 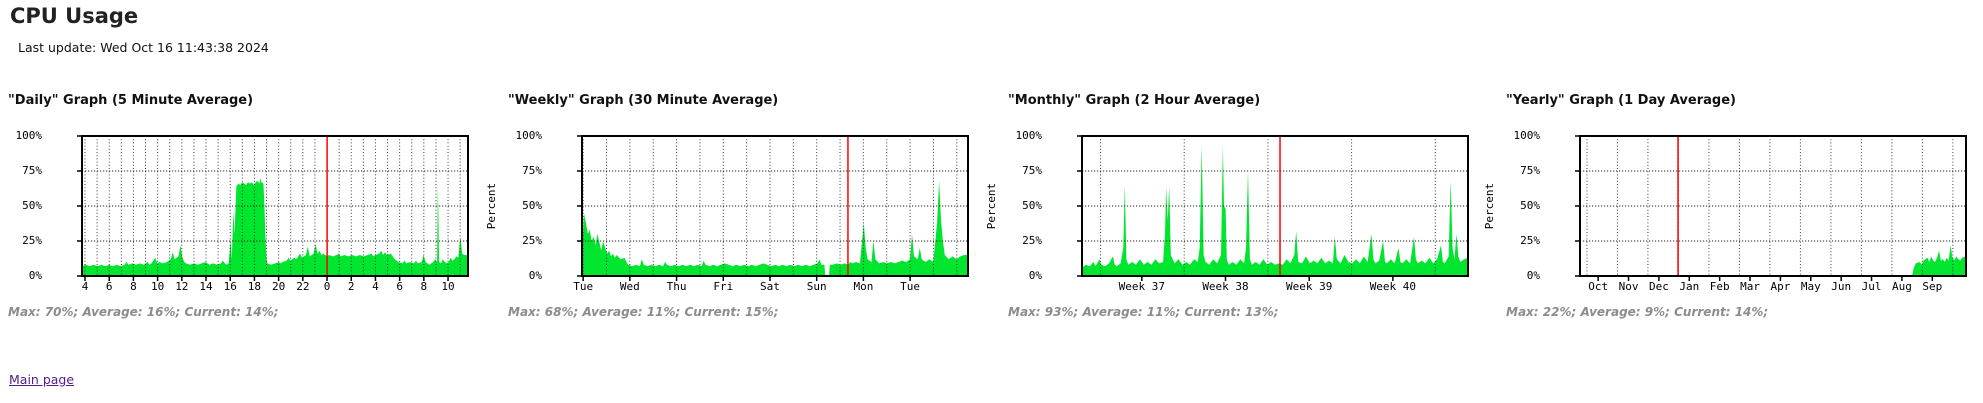 I want to click on x-tick-label: Week 38, so click(x=1225, y=286).